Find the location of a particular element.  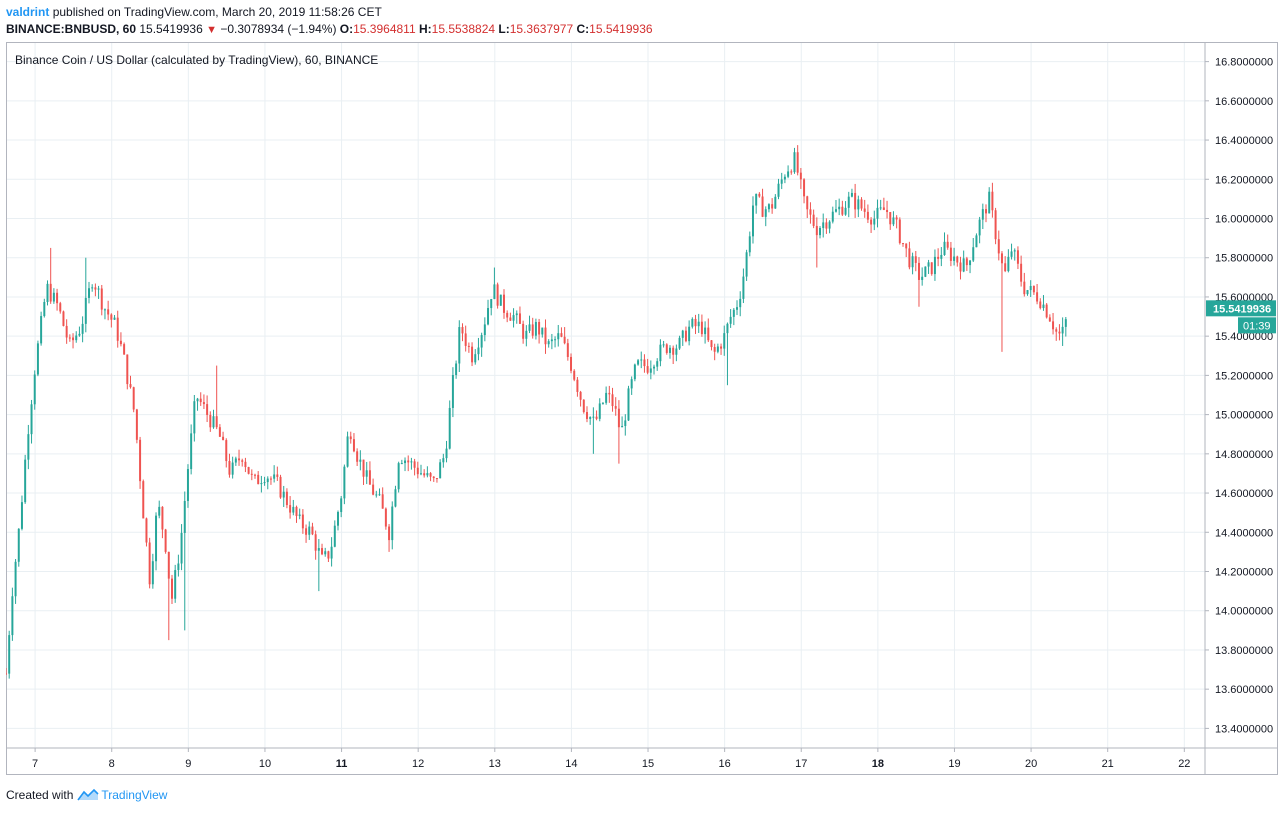

tradingview-link: TradingView is located at coordinates (134, 795).